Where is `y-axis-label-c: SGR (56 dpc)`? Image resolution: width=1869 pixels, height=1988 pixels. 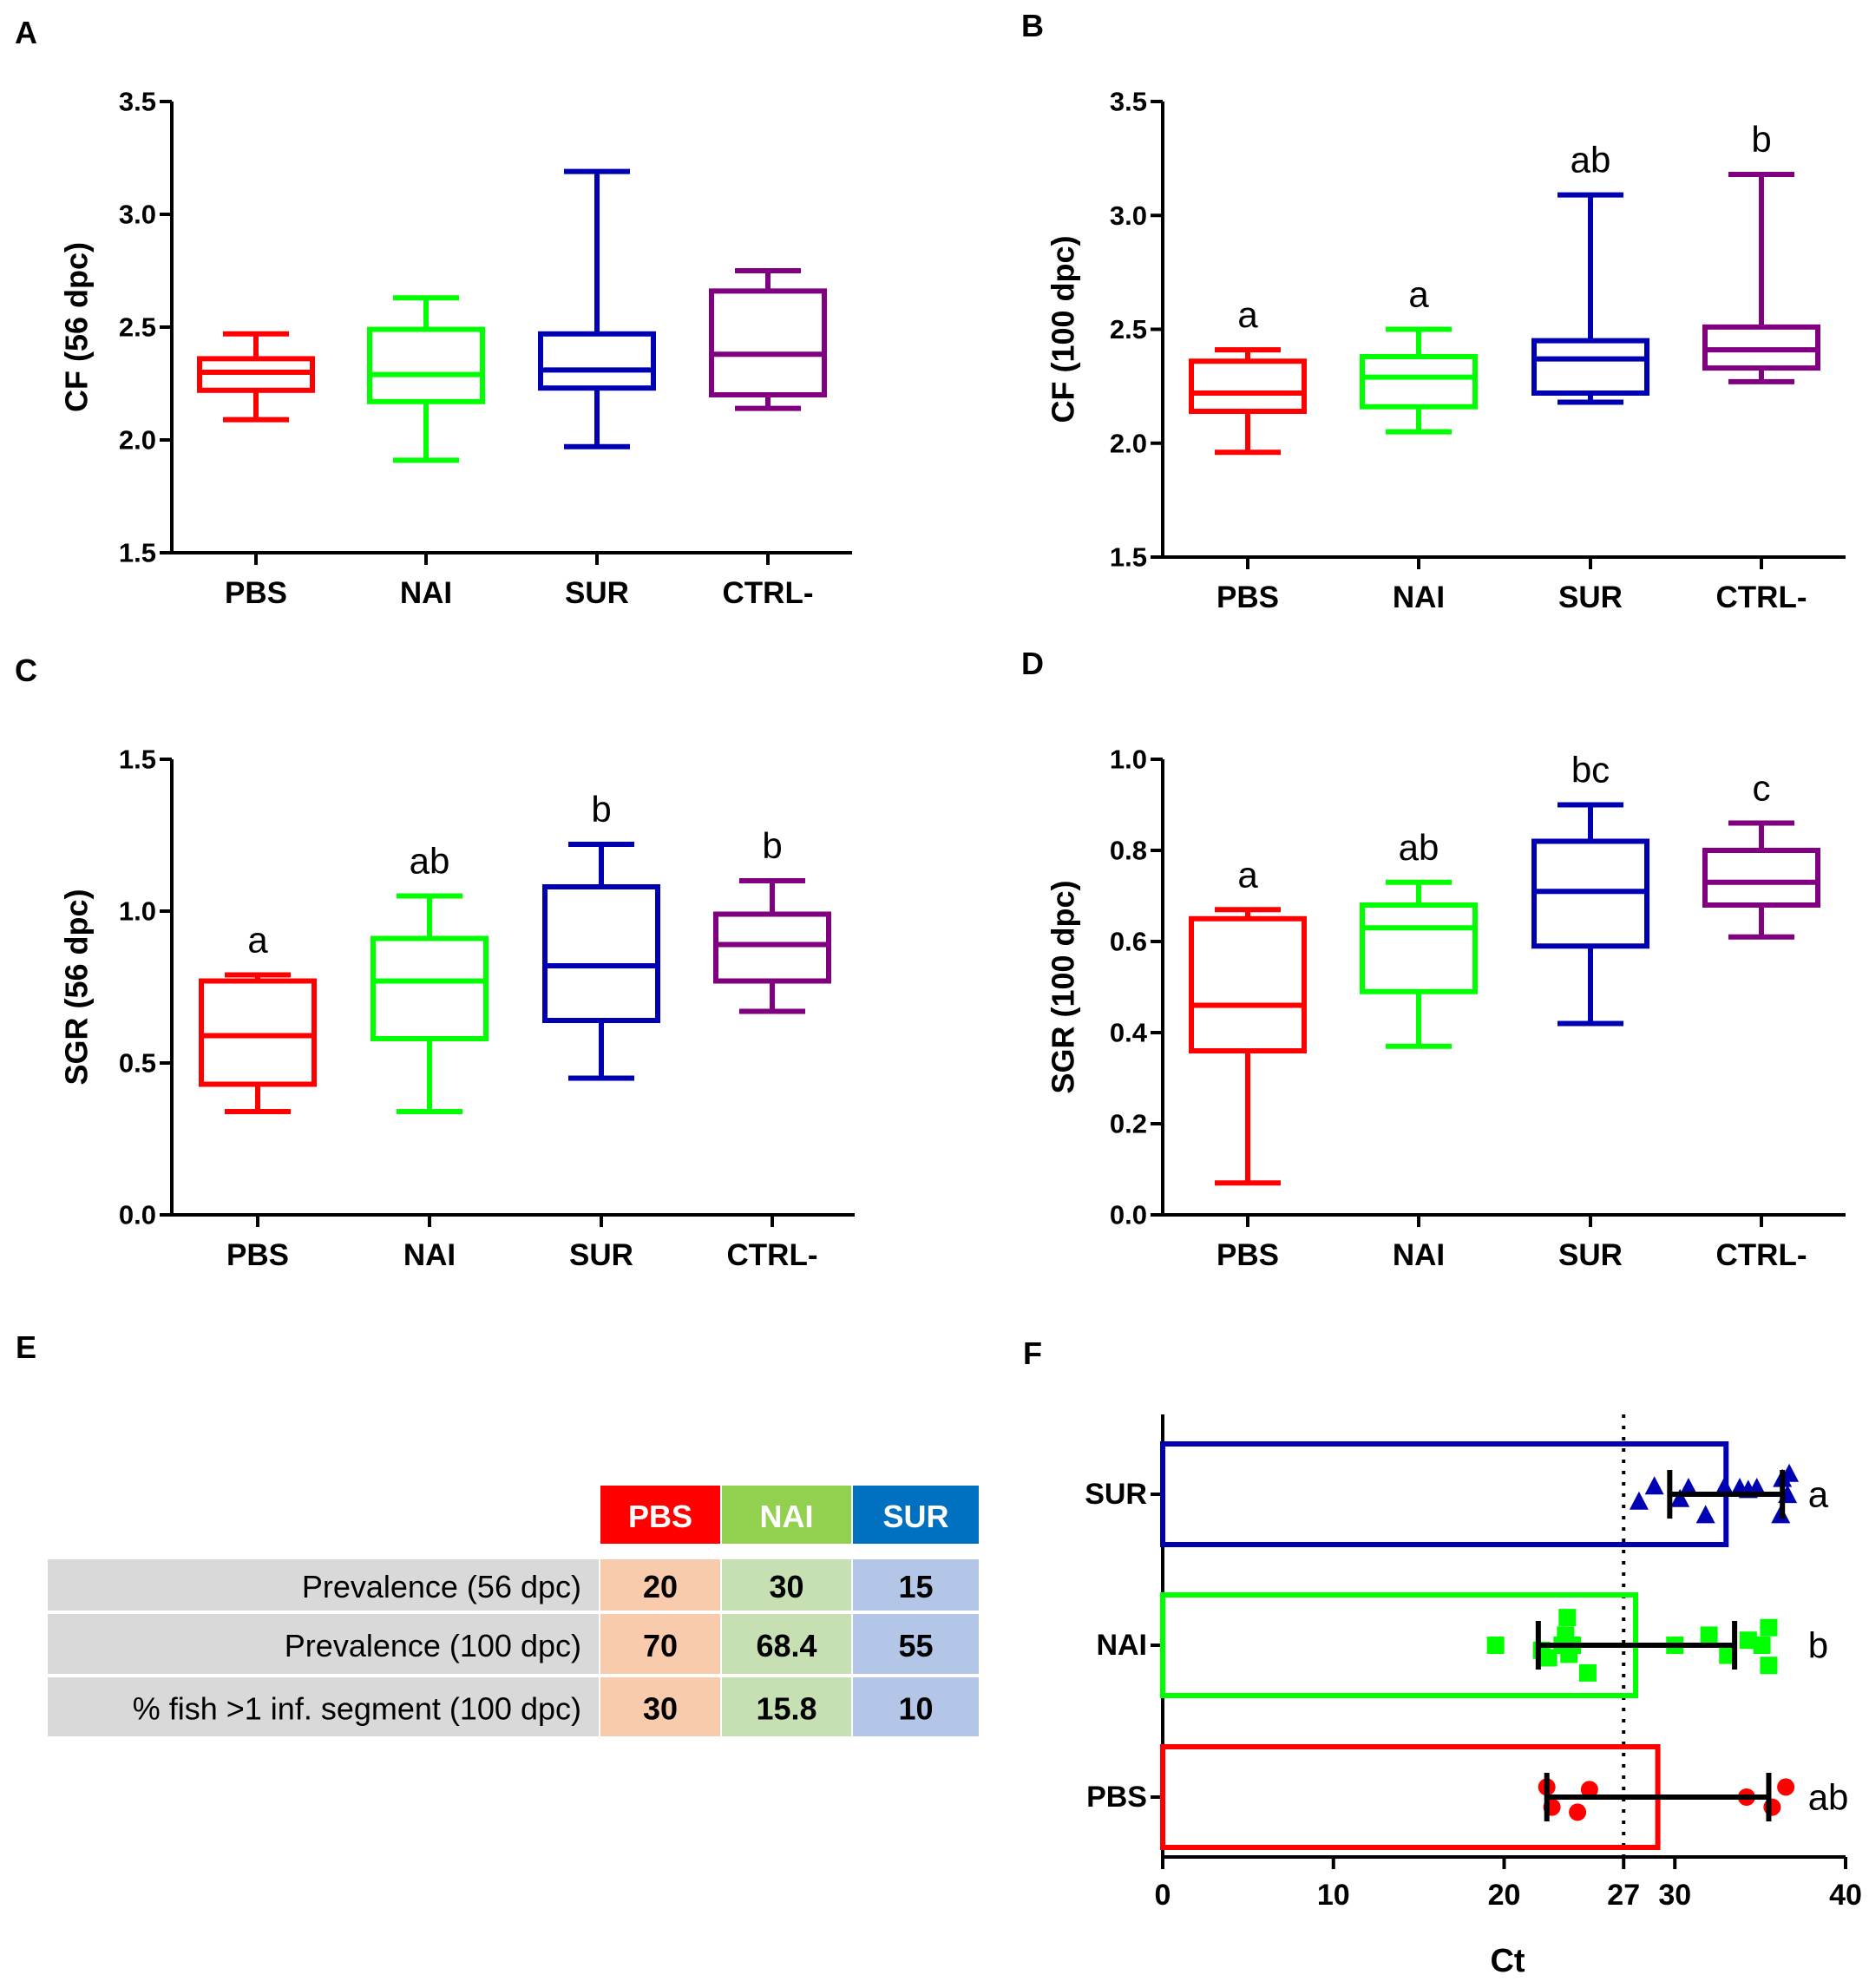 y-axis-label-c: SGR (56 dpc) is located at coordinates (77, 987).